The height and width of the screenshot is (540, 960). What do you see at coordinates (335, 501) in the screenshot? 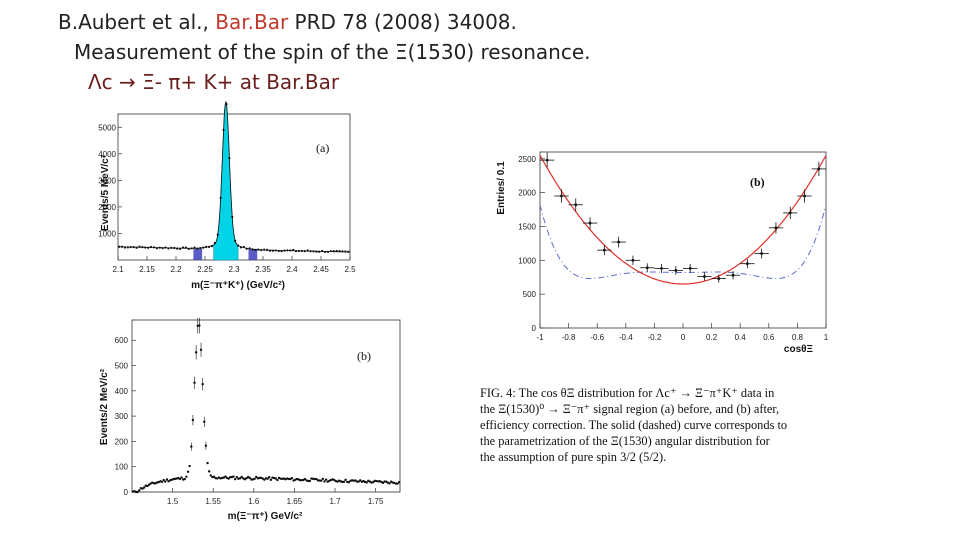
I see `x-tick-label: 1.7` at bounding box center [335, 501].